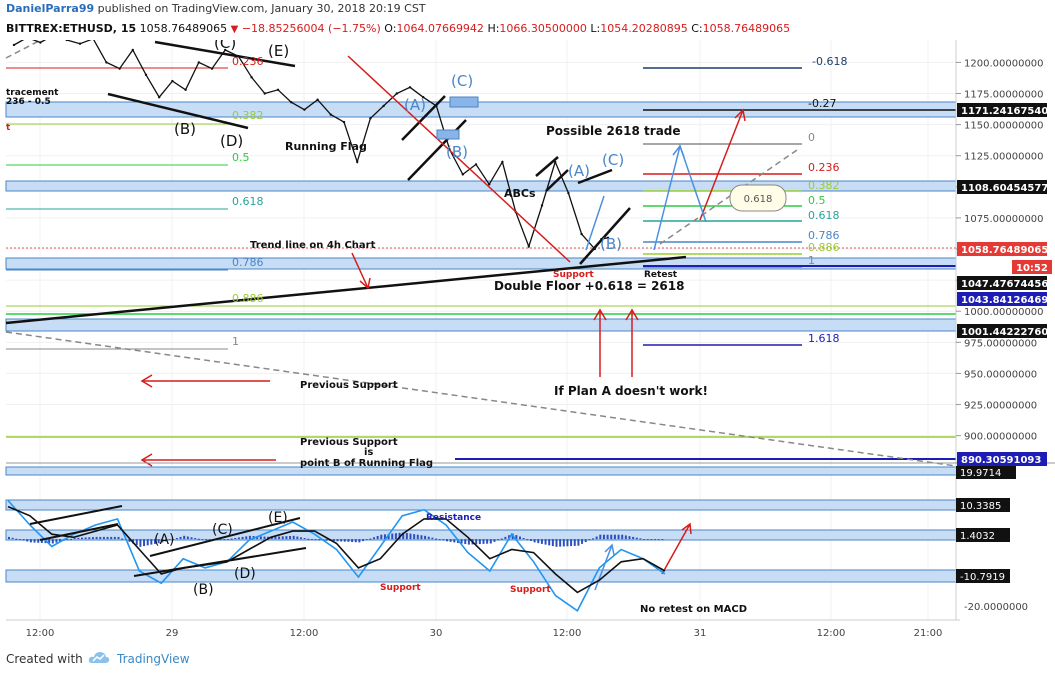  I want to click on prev-support2-l1: Previous Support, so click(349, 442).